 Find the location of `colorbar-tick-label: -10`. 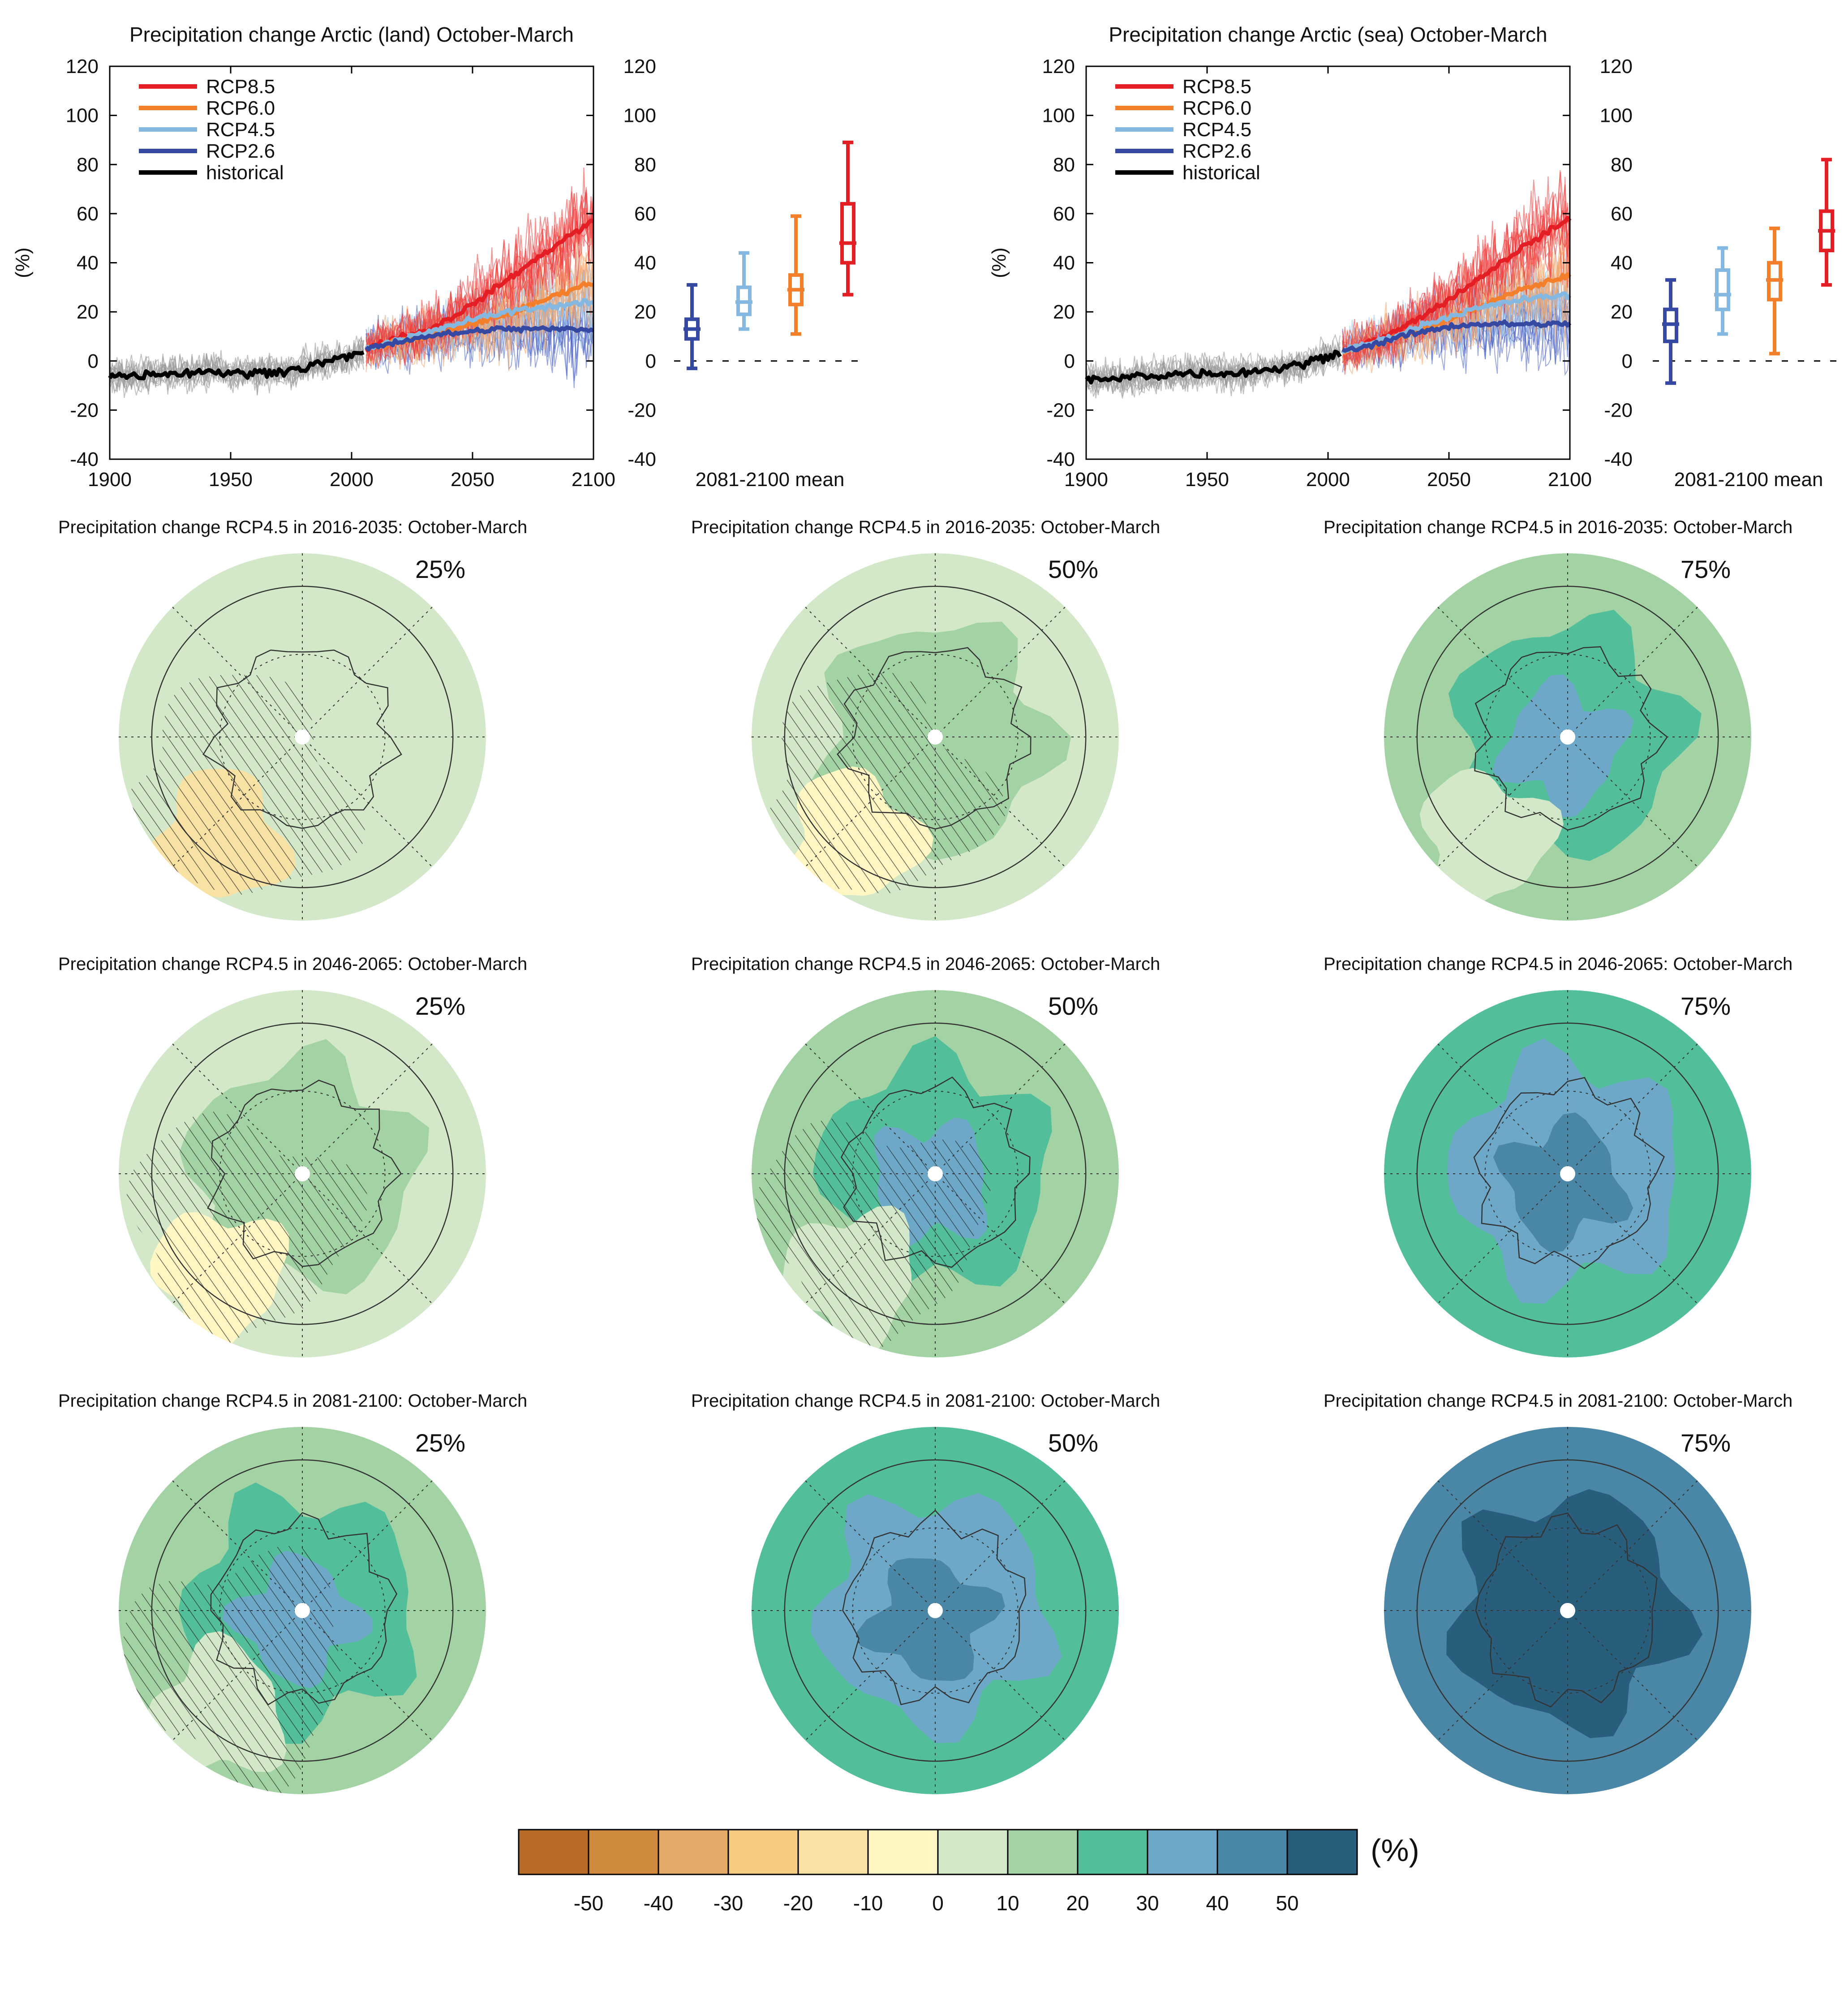

colorbar-tick-label: -10 is located at coordinates (868, 1903).